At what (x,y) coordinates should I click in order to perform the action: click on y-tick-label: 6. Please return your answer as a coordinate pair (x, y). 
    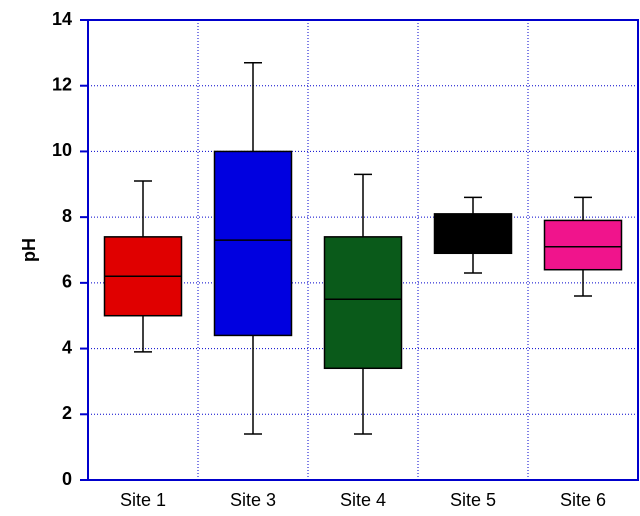
    Looking at the image, I should click on (67, 282).